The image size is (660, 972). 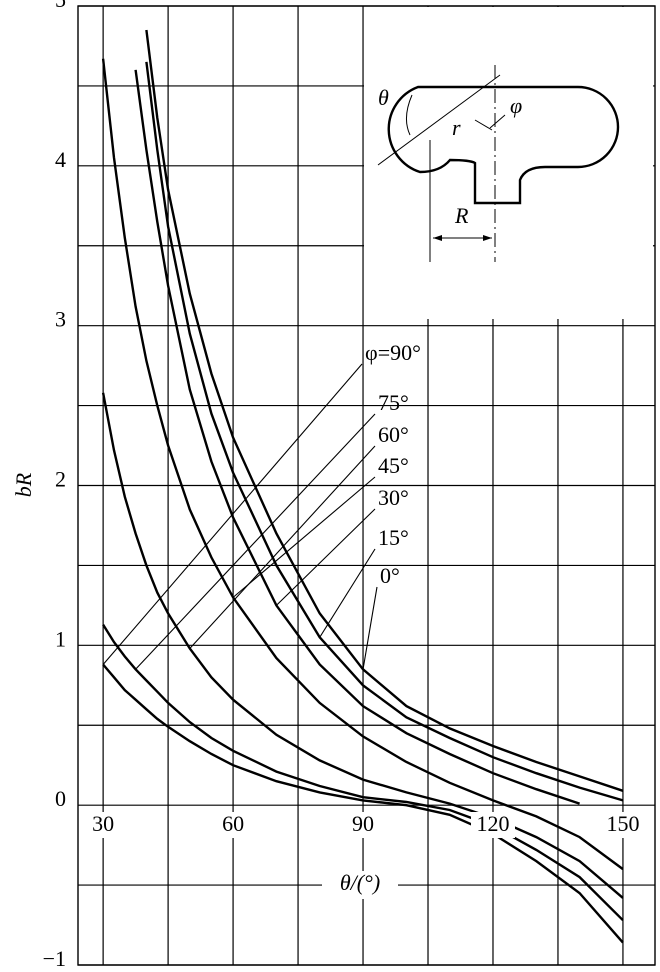 I want to click on y-tick-label: 4, so click(x=60, y=159).